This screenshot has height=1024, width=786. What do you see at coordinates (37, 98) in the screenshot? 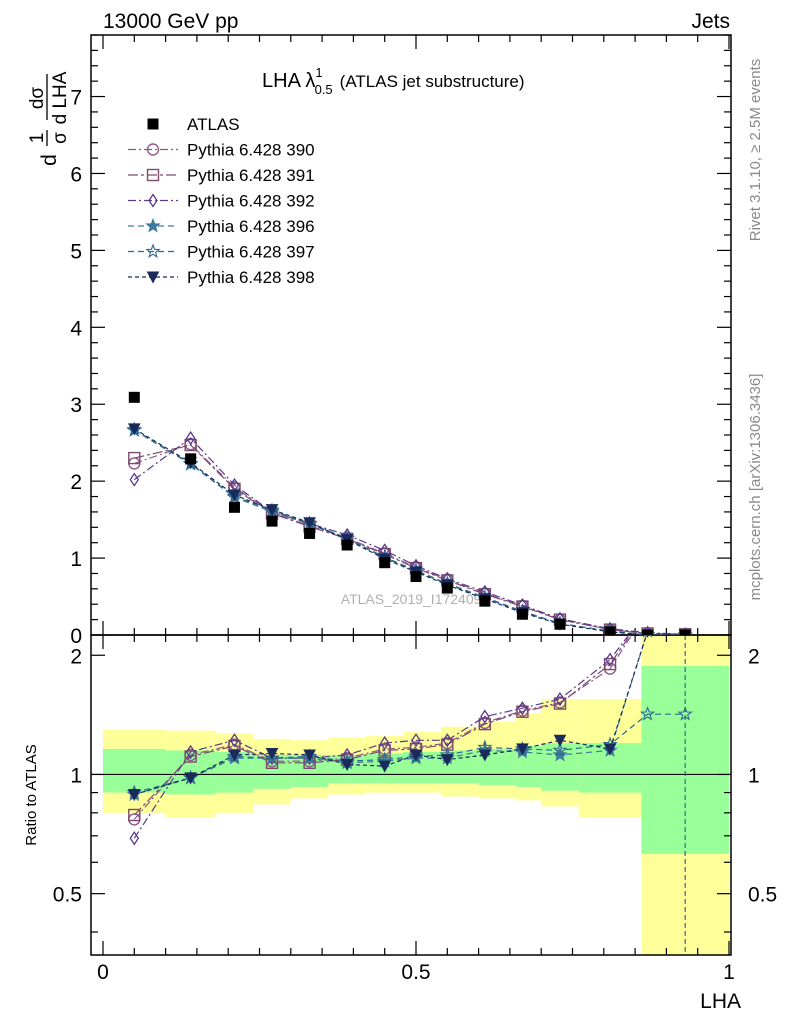
I see `y-label-num2: dσ` at bounding box center [37, 98].